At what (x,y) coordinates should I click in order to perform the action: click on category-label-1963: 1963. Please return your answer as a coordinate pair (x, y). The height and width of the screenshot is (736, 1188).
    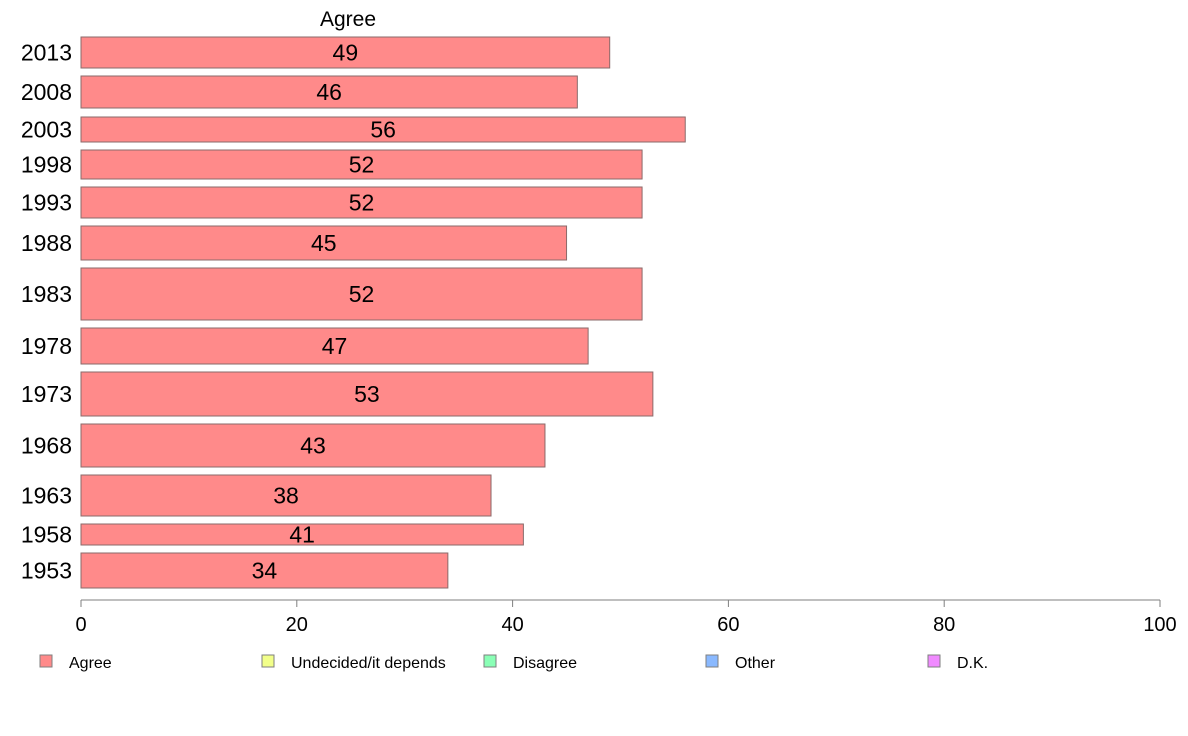
    Looking at the image, I should click on (46, 496).